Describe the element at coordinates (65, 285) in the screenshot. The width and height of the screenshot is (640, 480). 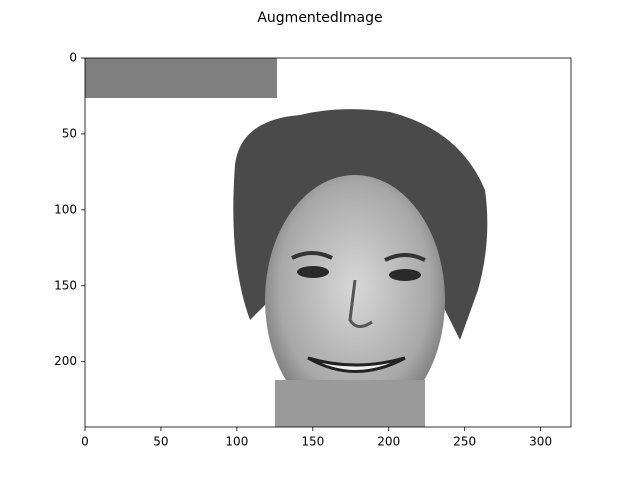
I see `y-tick-label: 150` at that location.